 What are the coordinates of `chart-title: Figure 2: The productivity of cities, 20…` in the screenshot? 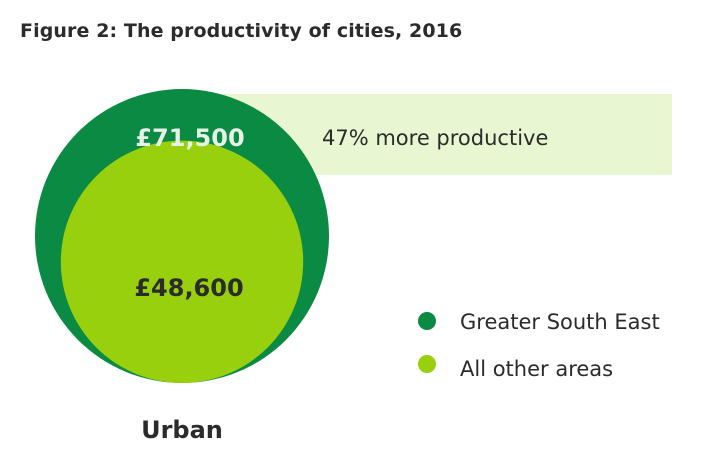 It's located at (241, 31).